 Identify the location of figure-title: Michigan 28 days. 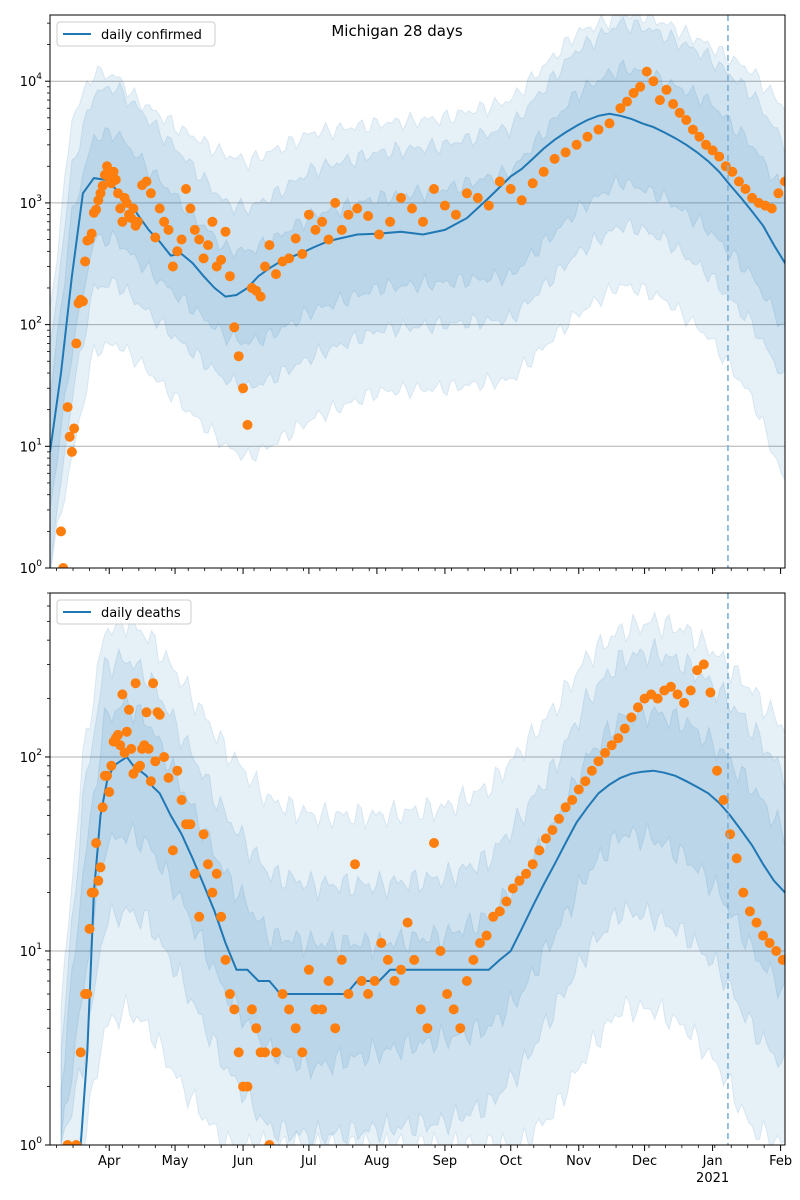
(396, 31).